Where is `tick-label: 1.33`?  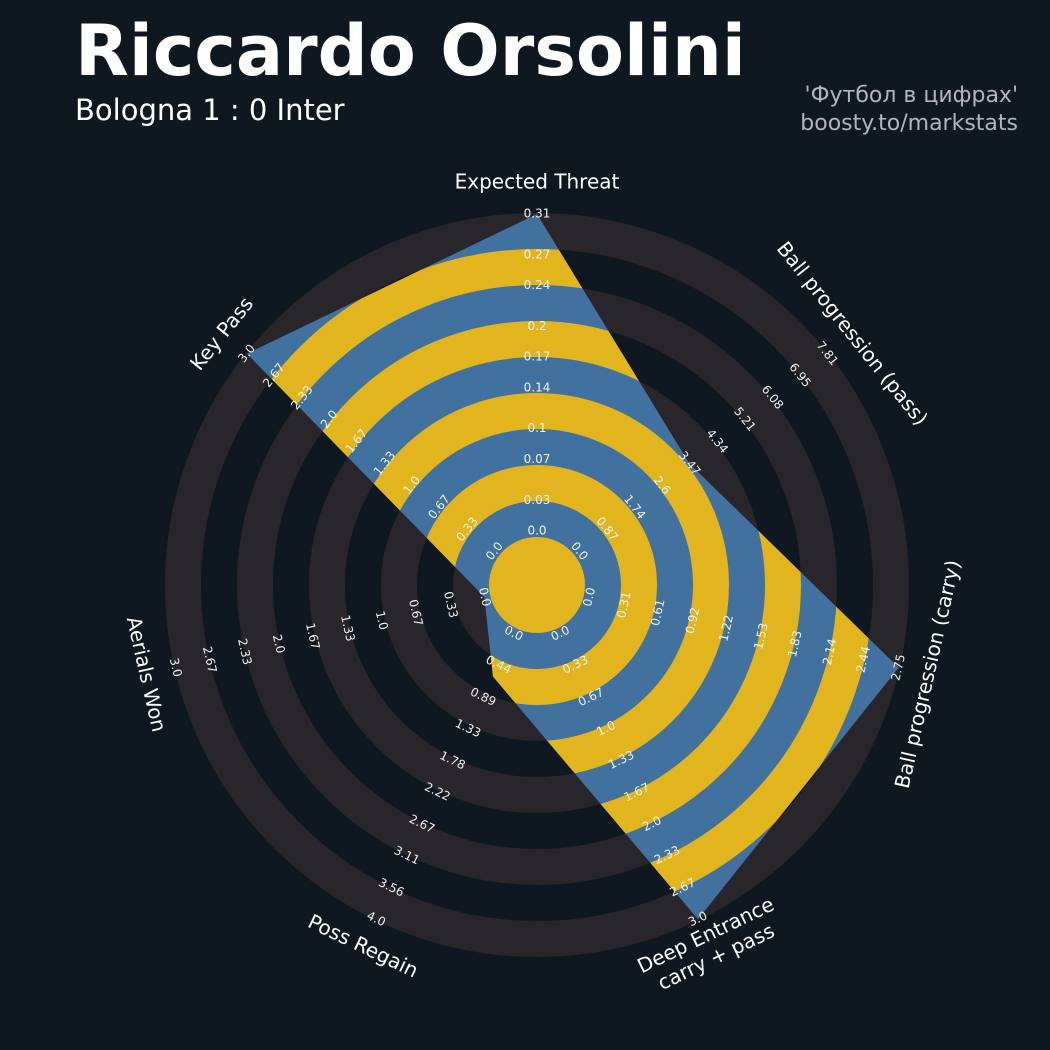 tick-label: 1.33 is located at coordinates (348, 628).